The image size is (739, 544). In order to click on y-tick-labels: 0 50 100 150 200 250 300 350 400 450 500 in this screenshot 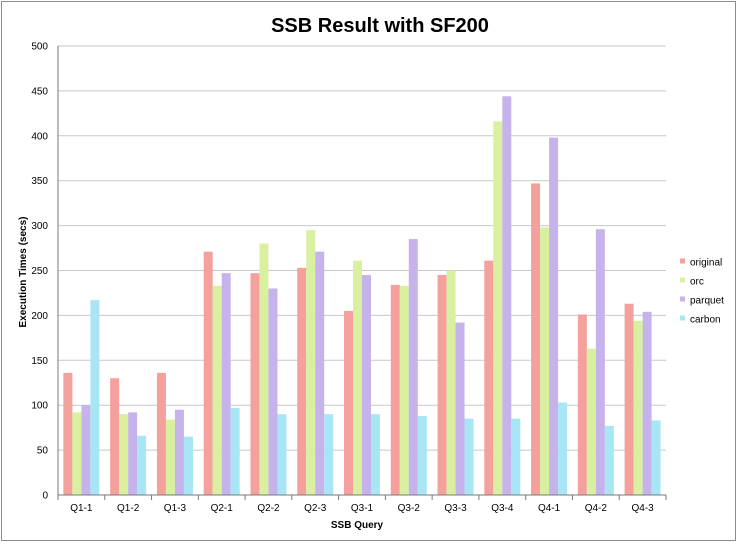, I will do `click(39, 272)`.